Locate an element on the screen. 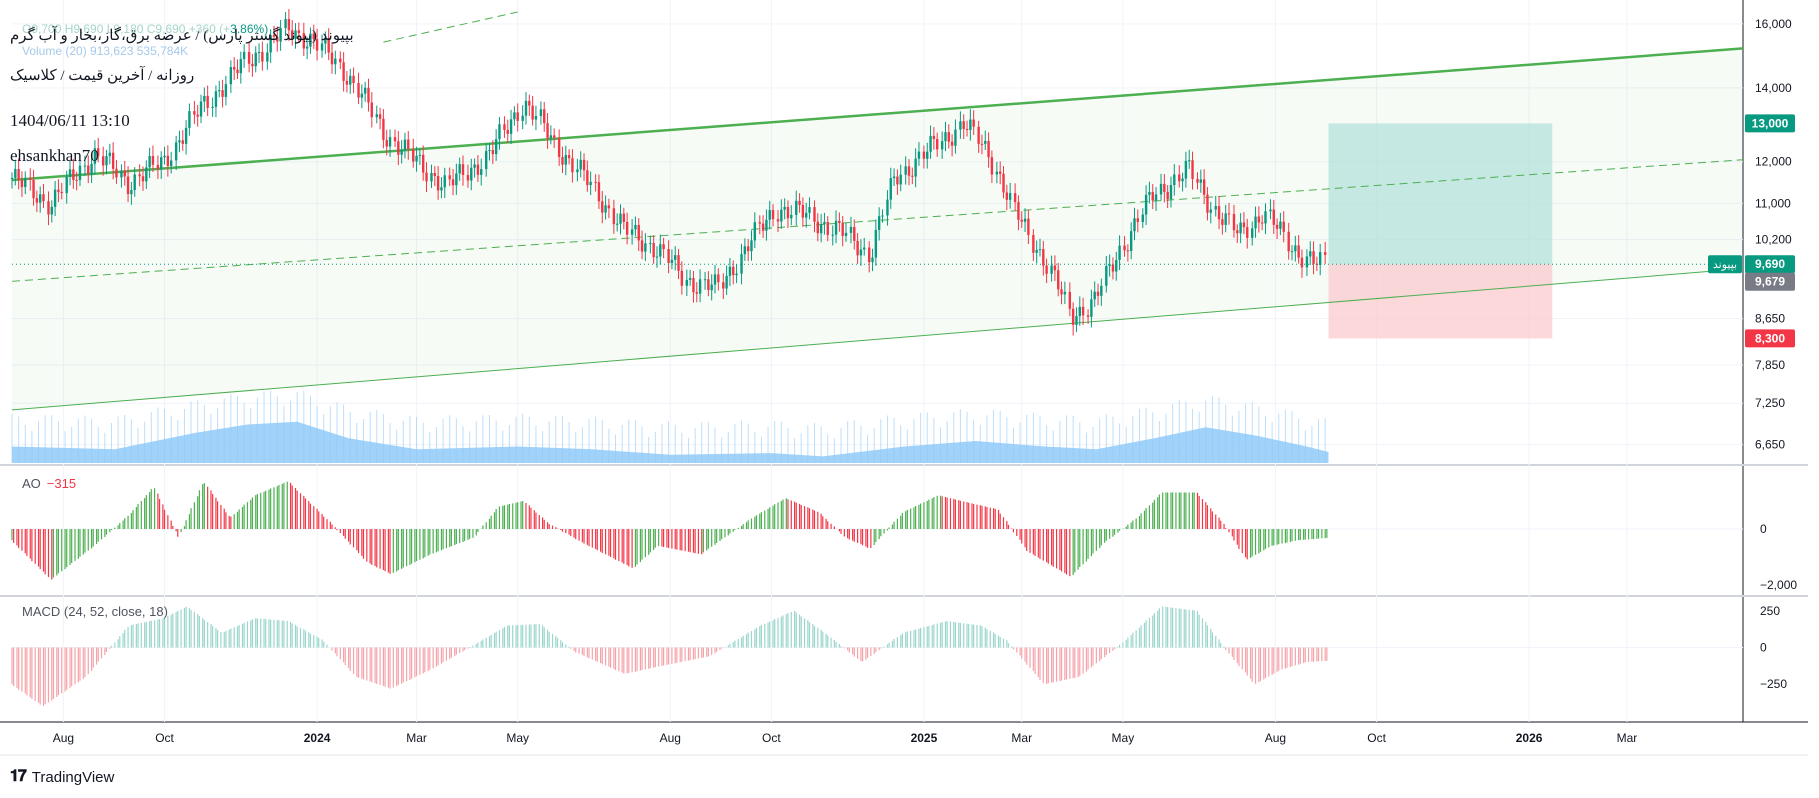  price-tick-label: 10,200 is located at coordinates (1773, 240).